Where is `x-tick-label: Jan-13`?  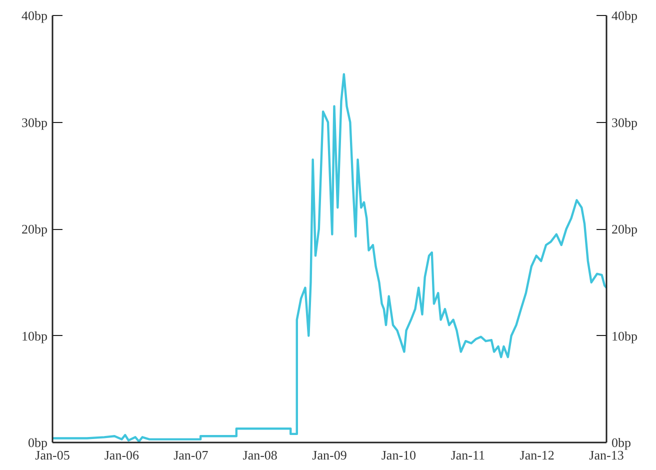
x-tick-label: Jan-13 is located at coordinates (606, 455).